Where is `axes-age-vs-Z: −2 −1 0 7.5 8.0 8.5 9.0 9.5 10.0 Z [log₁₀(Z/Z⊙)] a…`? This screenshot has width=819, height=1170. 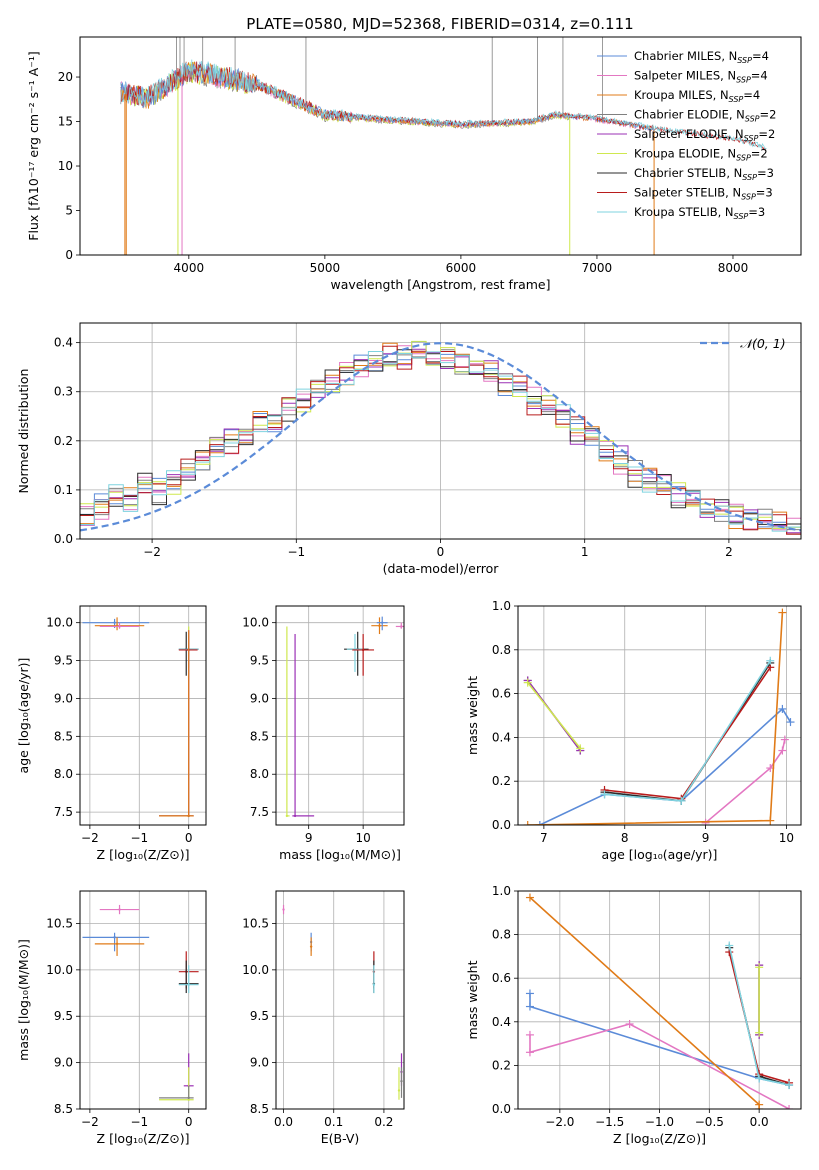 axes-age-vs-Z: −2 −1 0 7.5 8.0 8.5 9.0 9.5 10.0 Z [log₁₀(Z/Z⊙)] a… is located at coordinates (111, 733).